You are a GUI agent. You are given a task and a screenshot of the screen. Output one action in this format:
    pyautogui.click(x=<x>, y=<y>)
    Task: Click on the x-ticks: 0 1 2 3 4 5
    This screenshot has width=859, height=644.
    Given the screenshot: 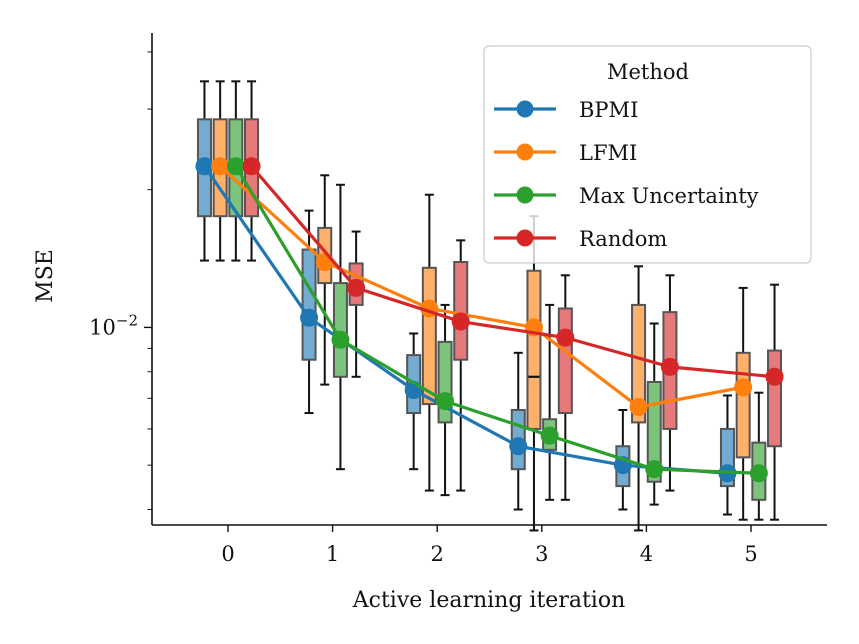 What is the action you would take?
    pyautogui.click(x=489, y=545)
    